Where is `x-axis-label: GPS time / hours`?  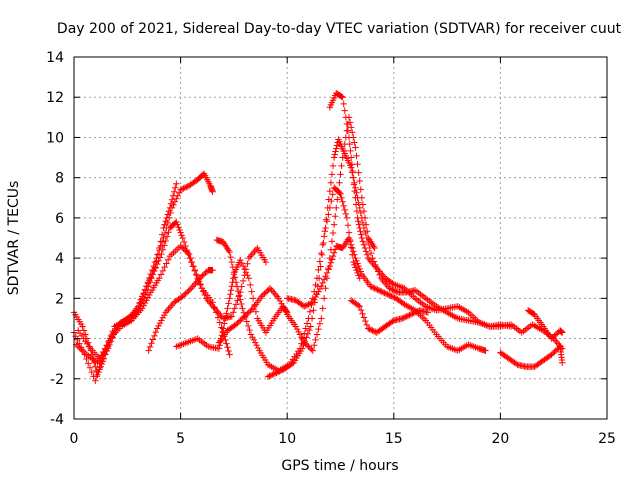
x-axis-label: GPS time / hours is located at coordinates (339, 466).